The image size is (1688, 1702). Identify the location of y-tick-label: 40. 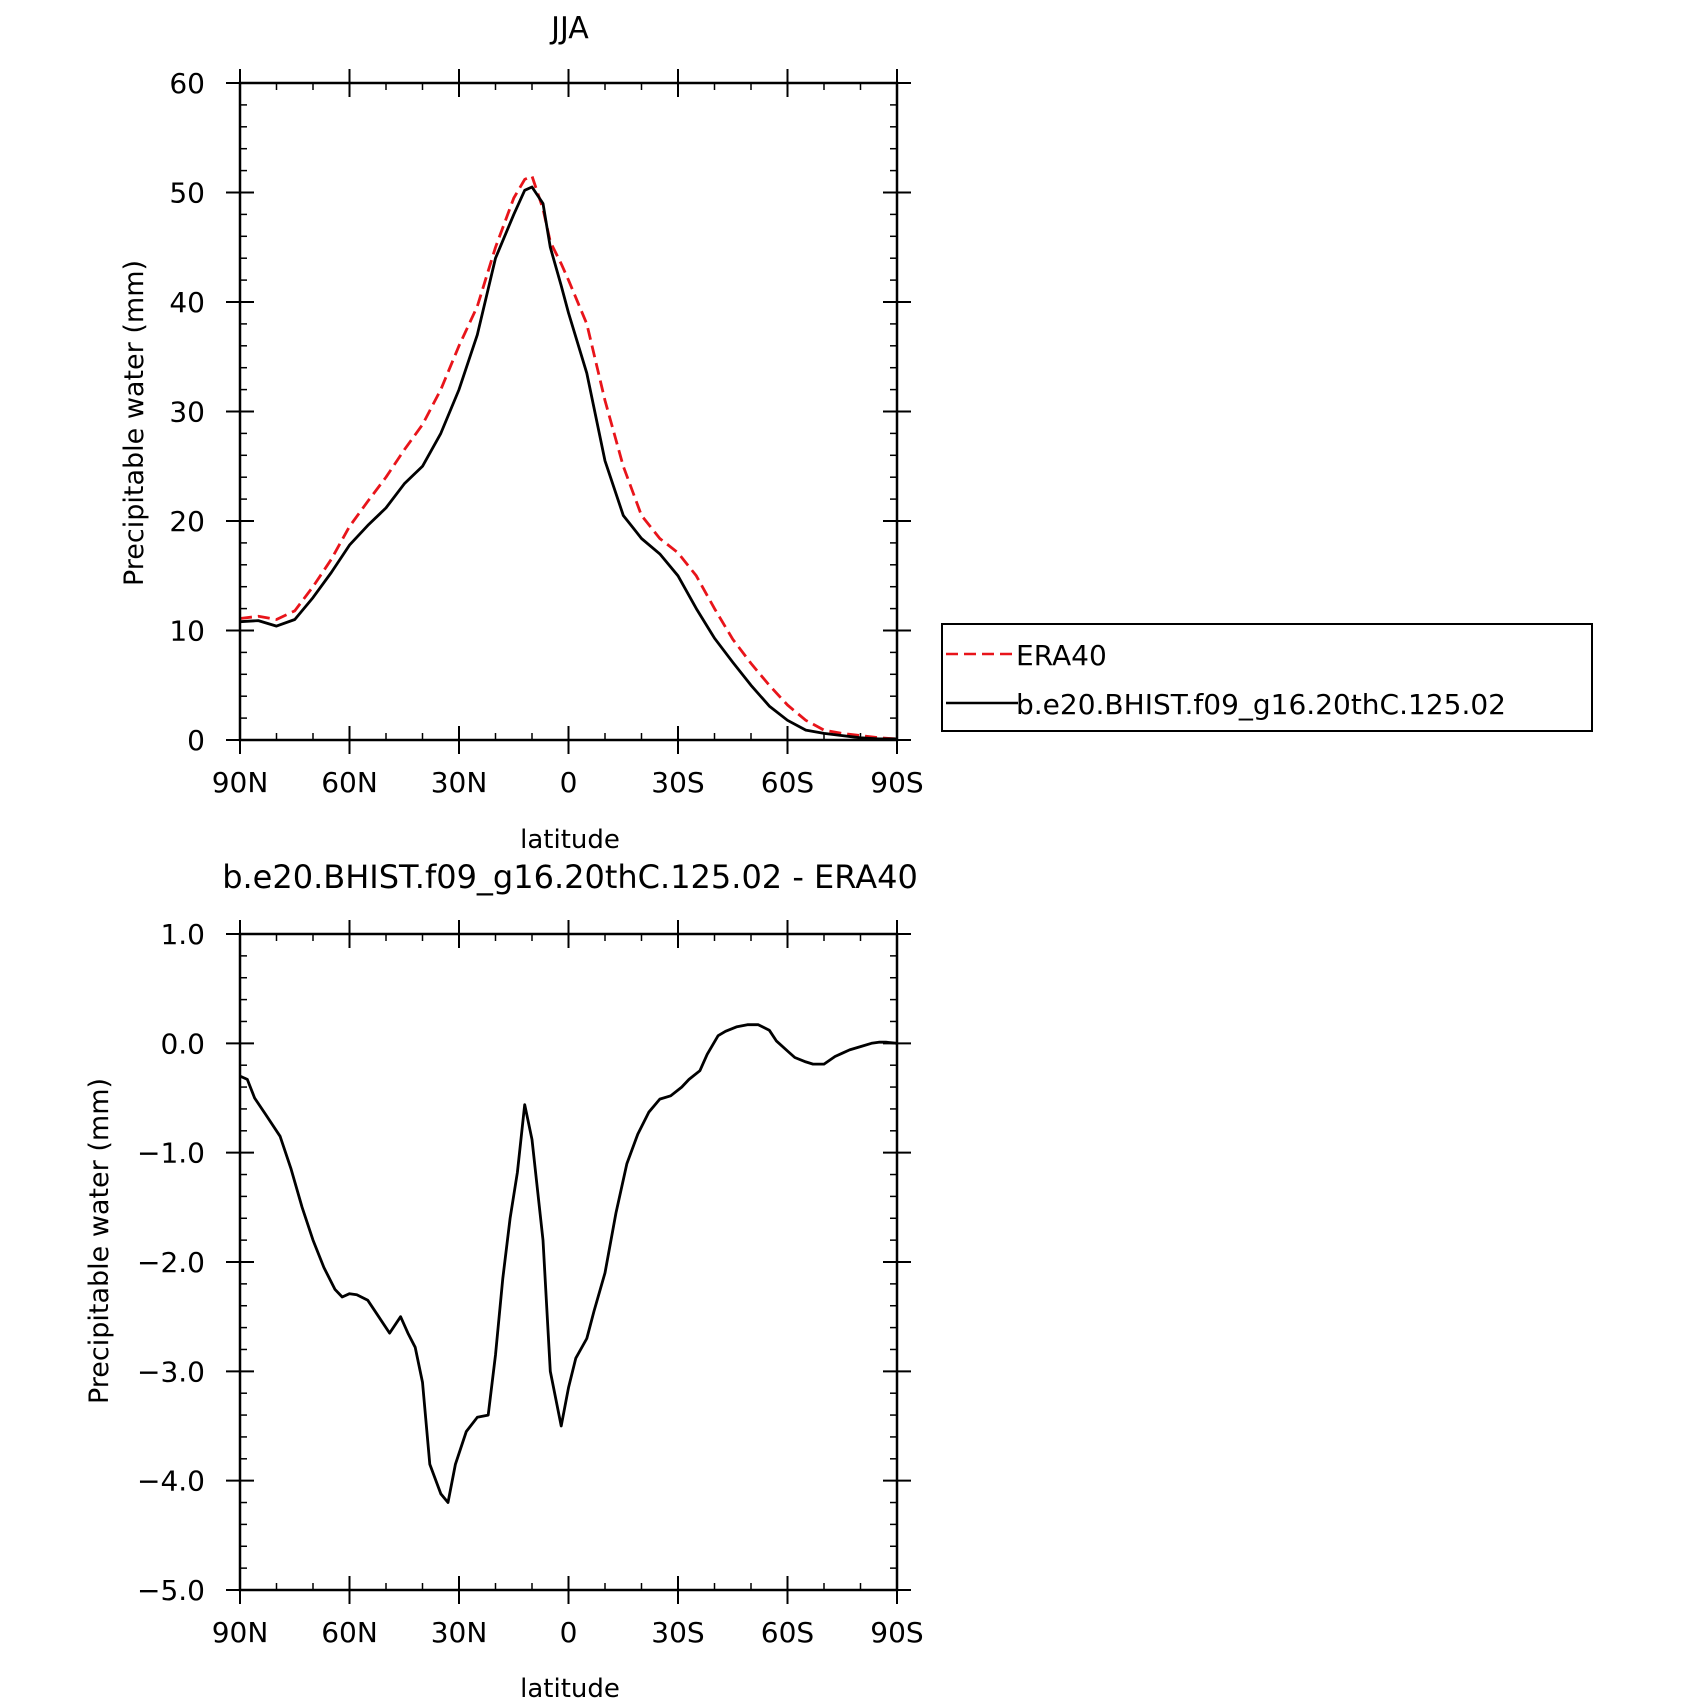
(187, 302).